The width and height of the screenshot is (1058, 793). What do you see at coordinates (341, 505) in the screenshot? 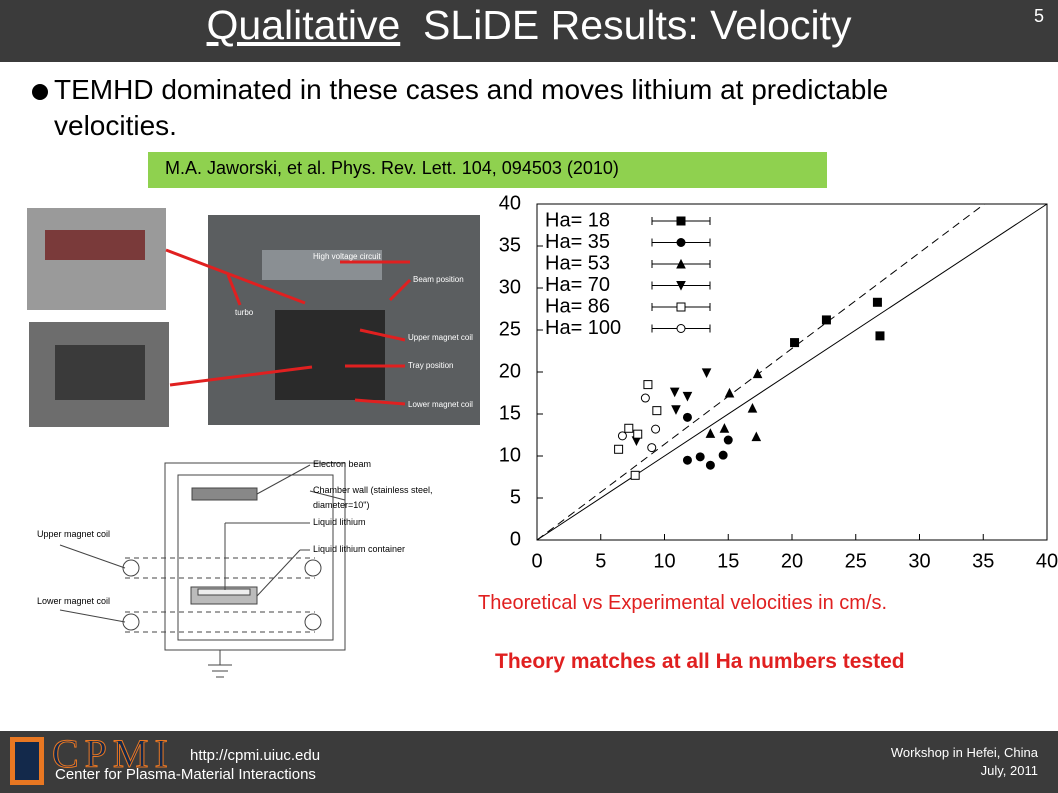
I see `schematic-label: diameter=10")` at bounding box center [341, 505].